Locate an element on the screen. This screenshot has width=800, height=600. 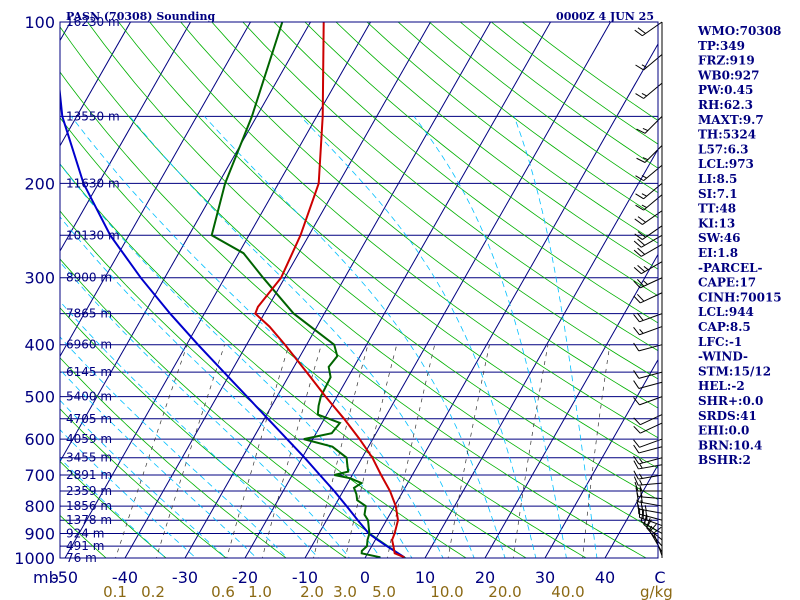
index-entry: TT:48 is located at coordinates (717, 209).